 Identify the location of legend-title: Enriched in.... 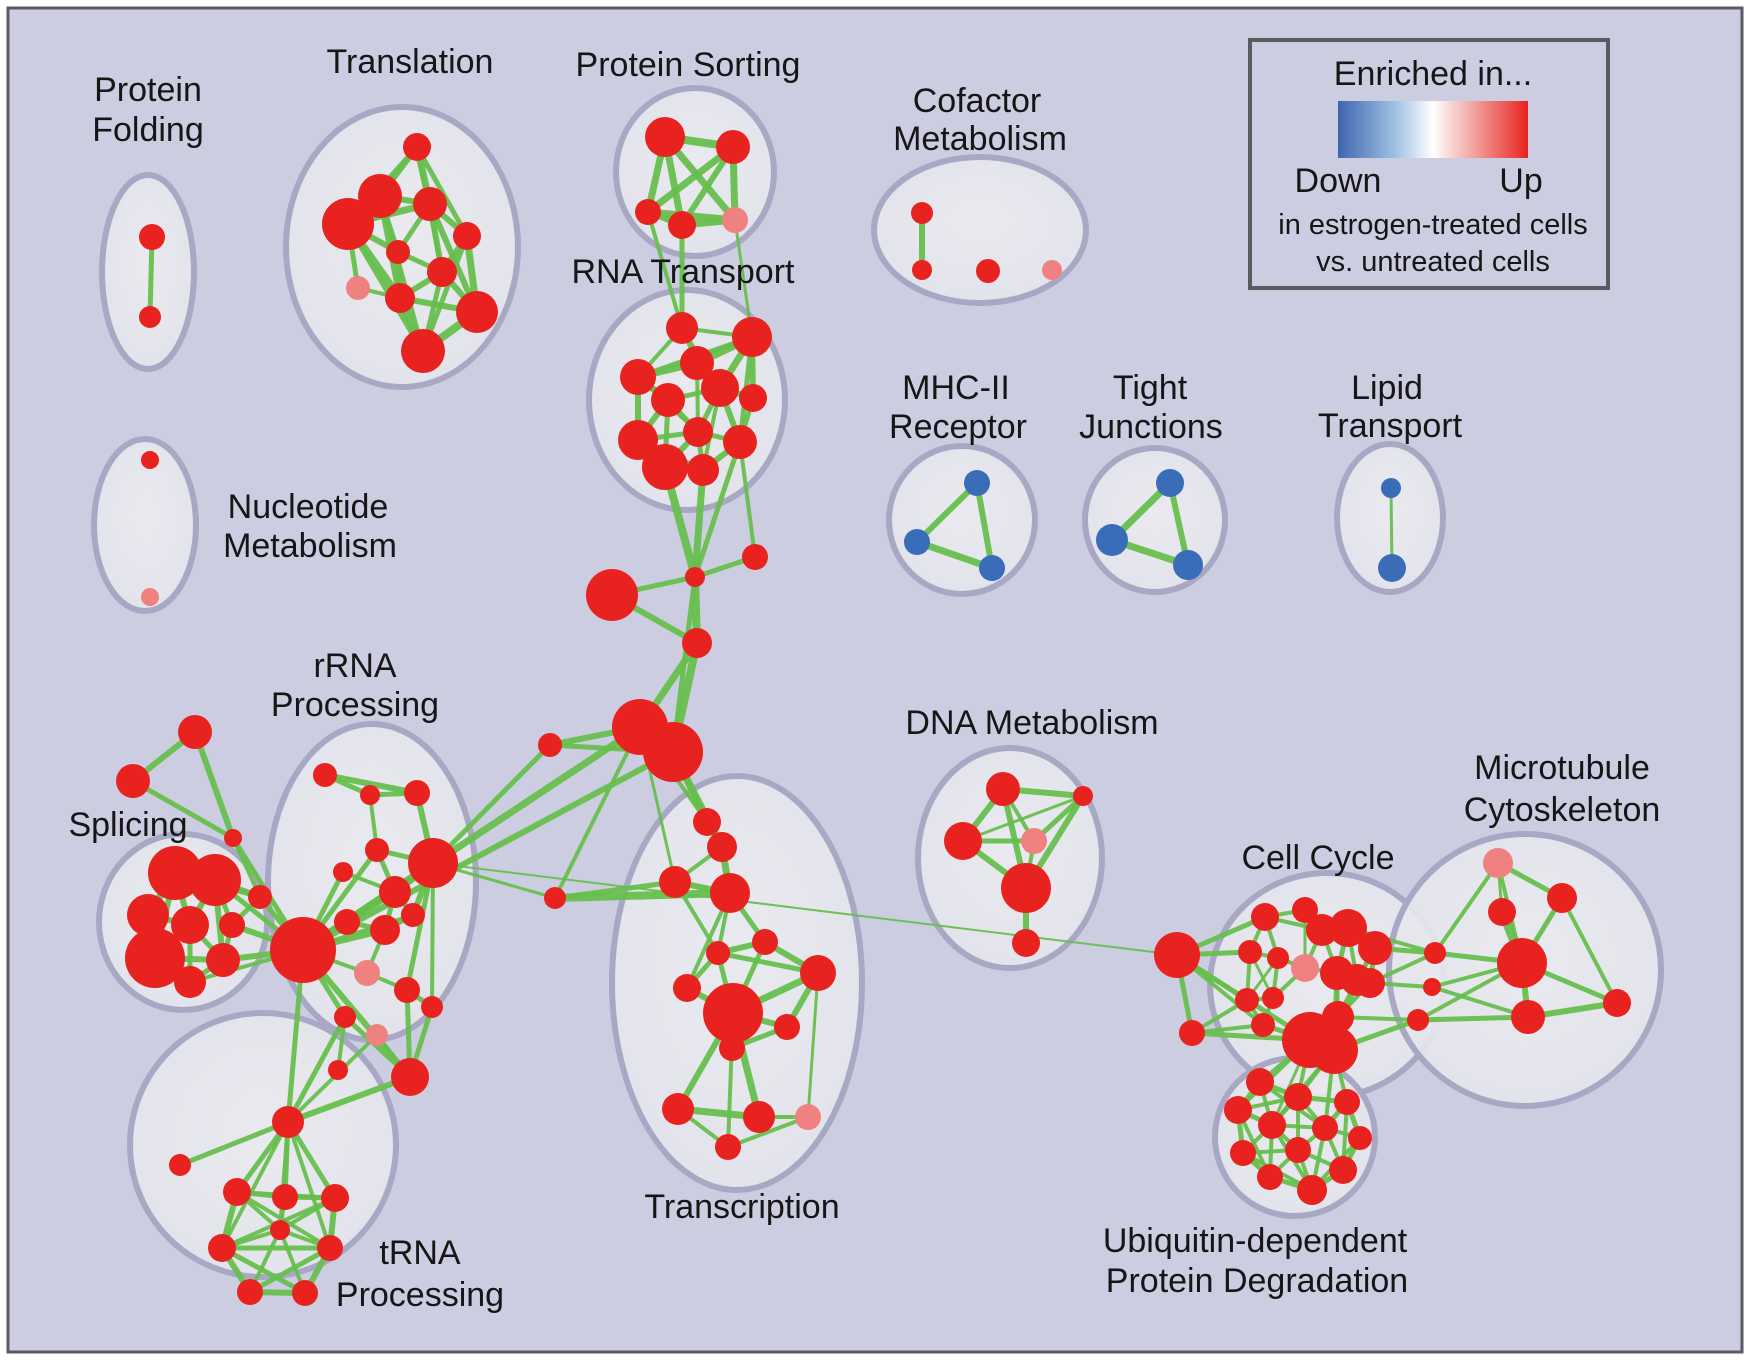
(1433, 74).